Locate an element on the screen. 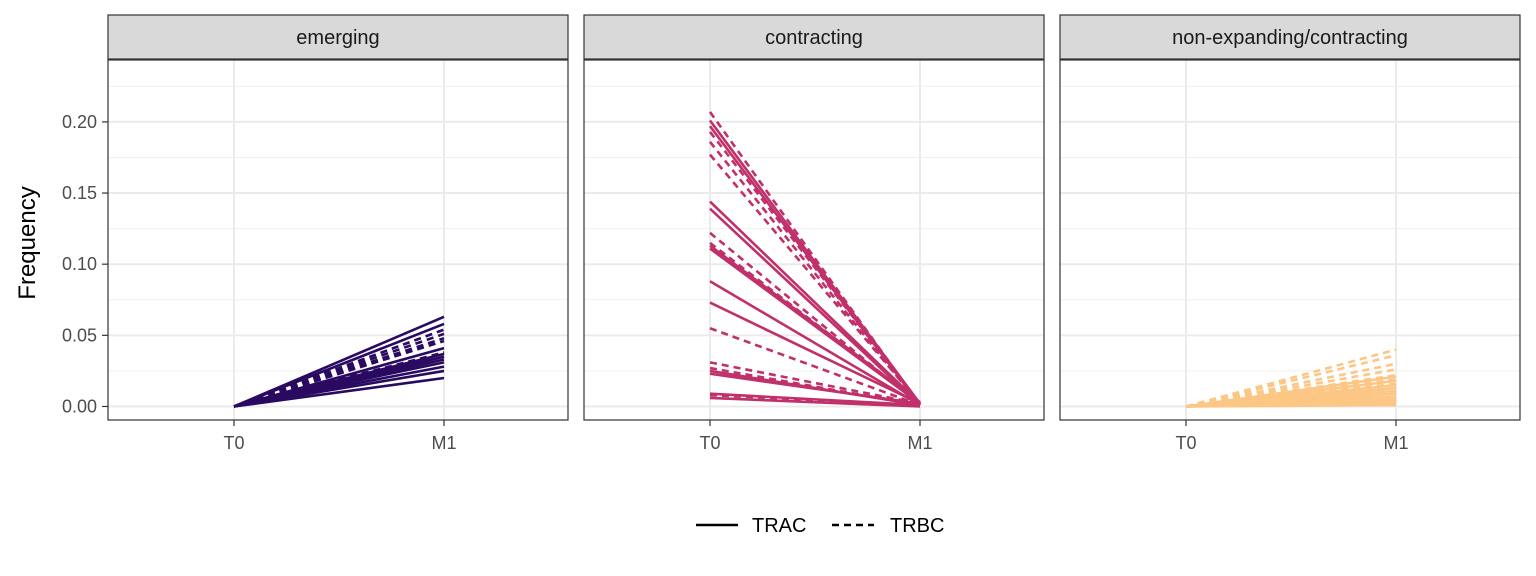 The height and width of the screenshot is (576, 1536). legend-label: TRAC is located at coordinates (779, 526).